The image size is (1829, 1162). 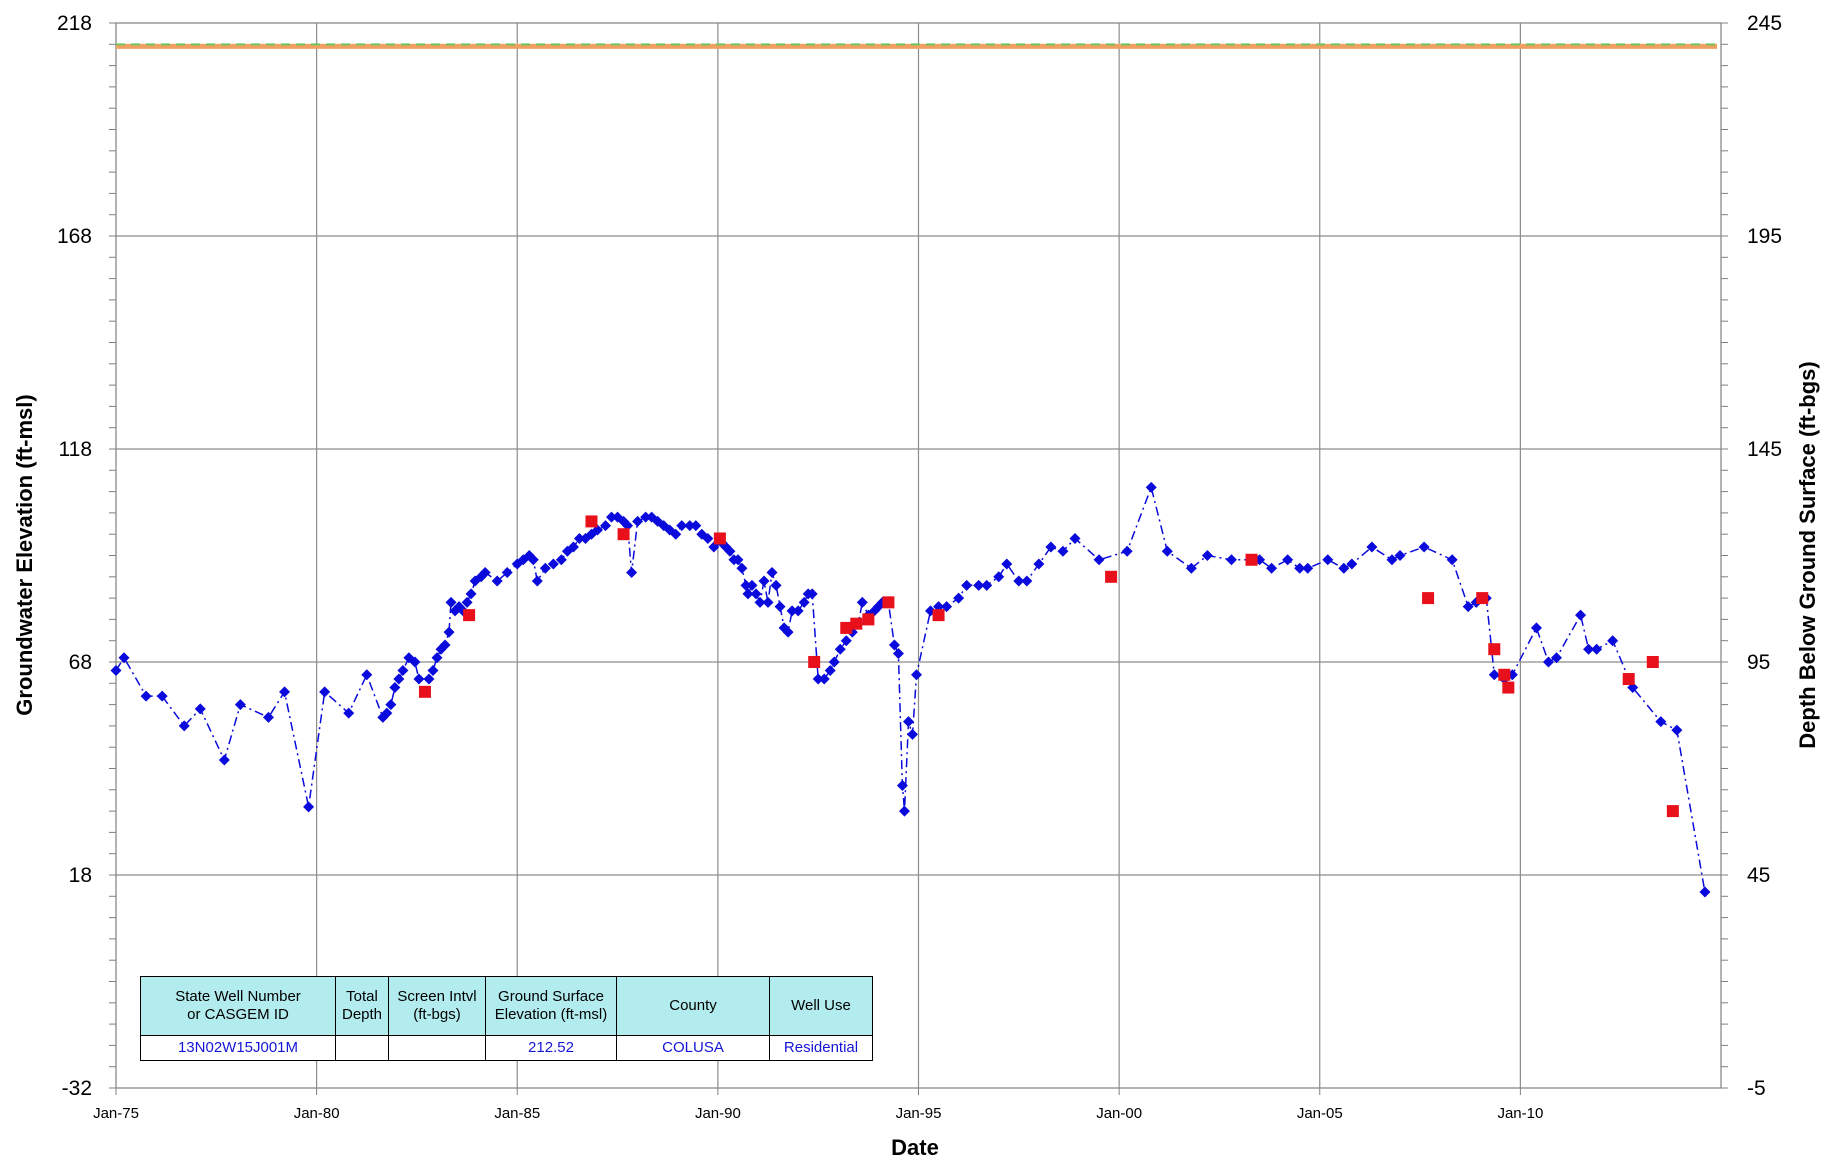 What do you see at coordinates (919, 1113) in the screenshot?
I see `x-tick-label: Jan-95` at bounding box center [919, 1113].